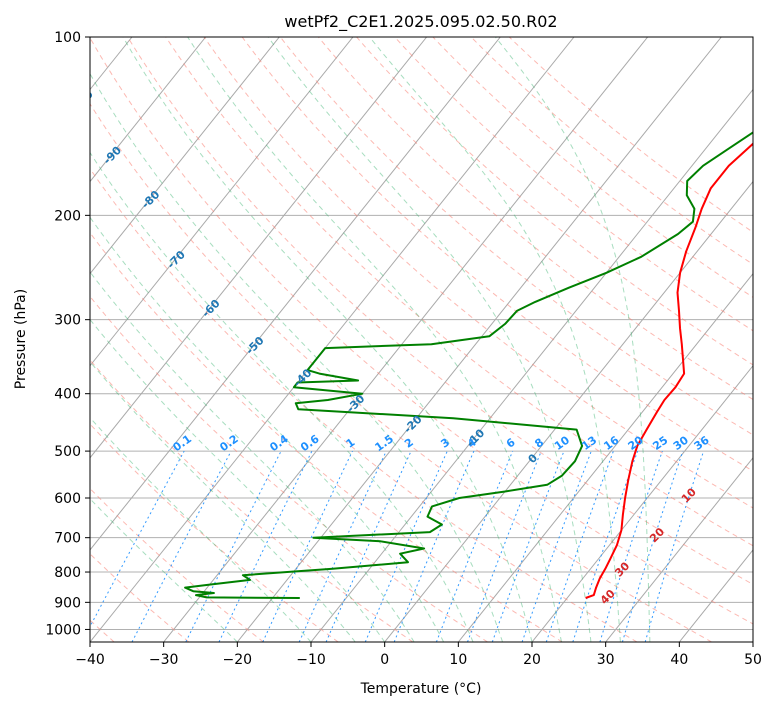 Image resolution: width=775 pixels, height=708 pixels. I want to click on y-tick-label: 1000, so click(63, 630).